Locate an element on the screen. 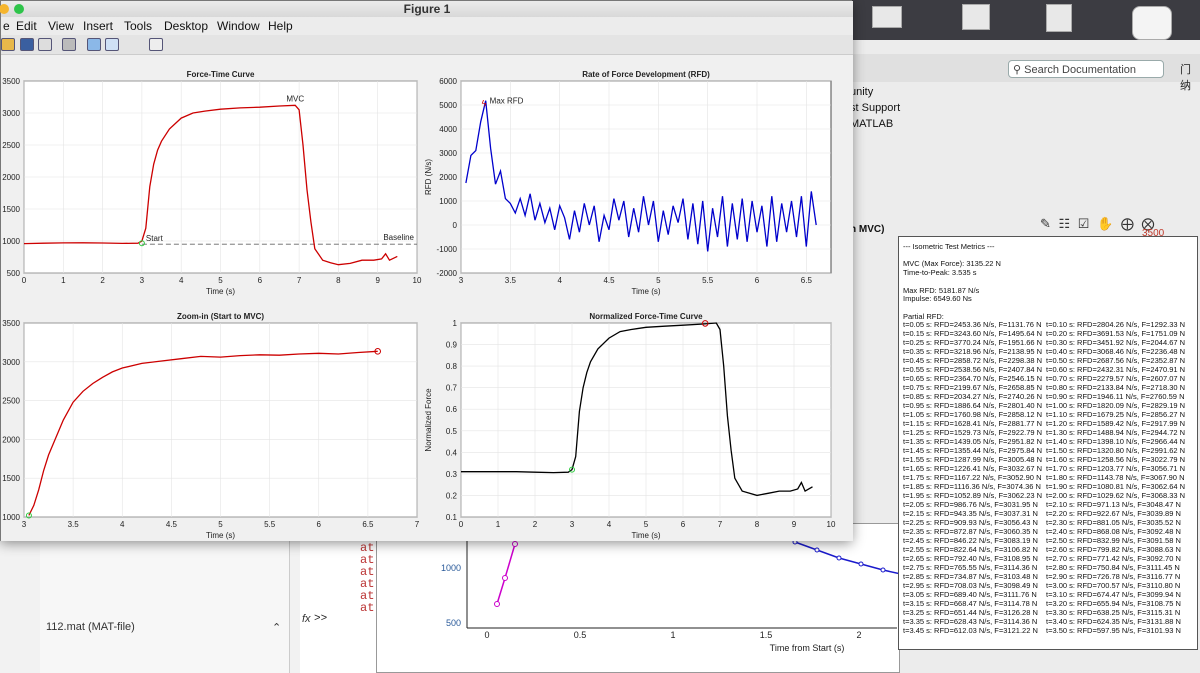 Image resolution: width=1200 pixels, height=673 pixels. partial-rfd-entry: t=1.95 s: RFD=1052.89 N/s, F=3062.23 N is located at coordinates (973, 496).